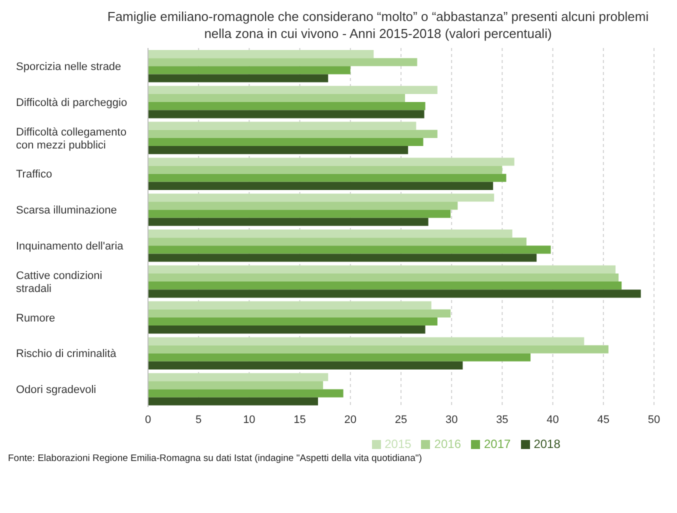  I want to click on y-tick-label: Cattive condizioni stradali, so click(59, 282).